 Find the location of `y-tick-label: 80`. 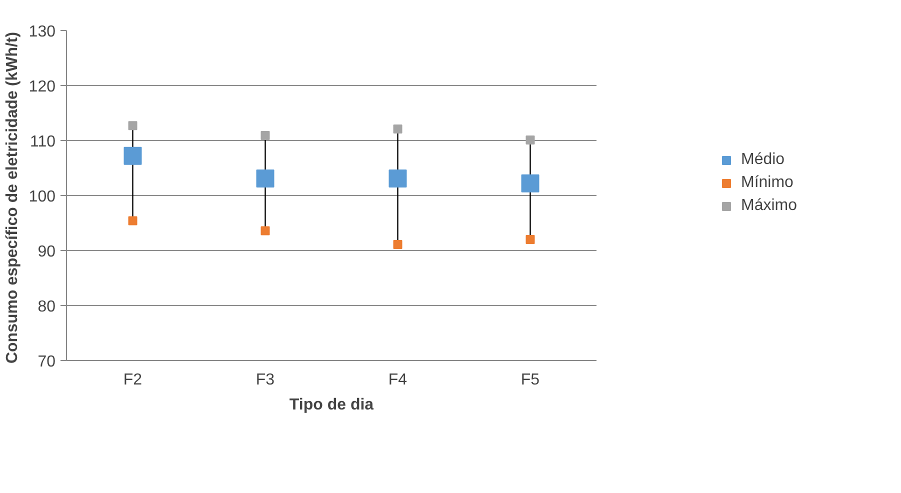

y-tick-label: 80 is located at coordinates (47, 307).